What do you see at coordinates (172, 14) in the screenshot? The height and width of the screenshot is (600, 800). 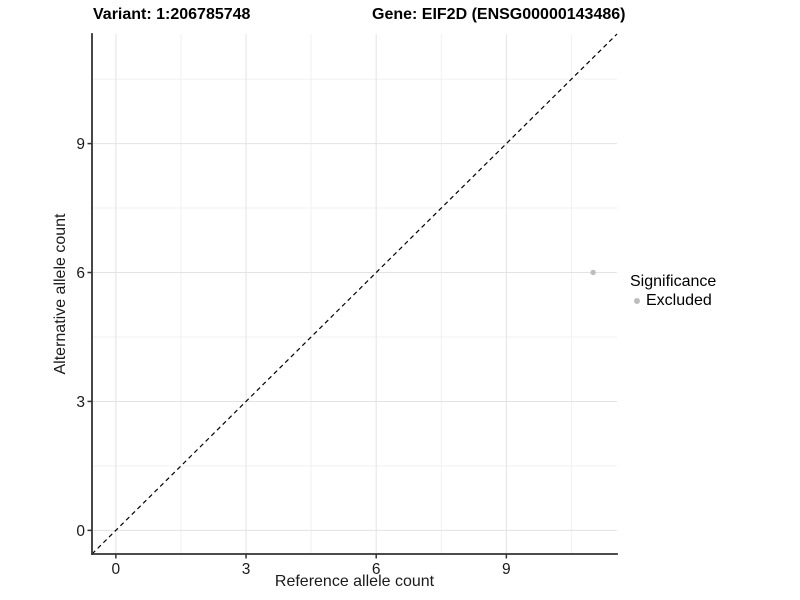 I see `plot-title-variant: Variant: 1:206785748` at bounding box center [172, 14].